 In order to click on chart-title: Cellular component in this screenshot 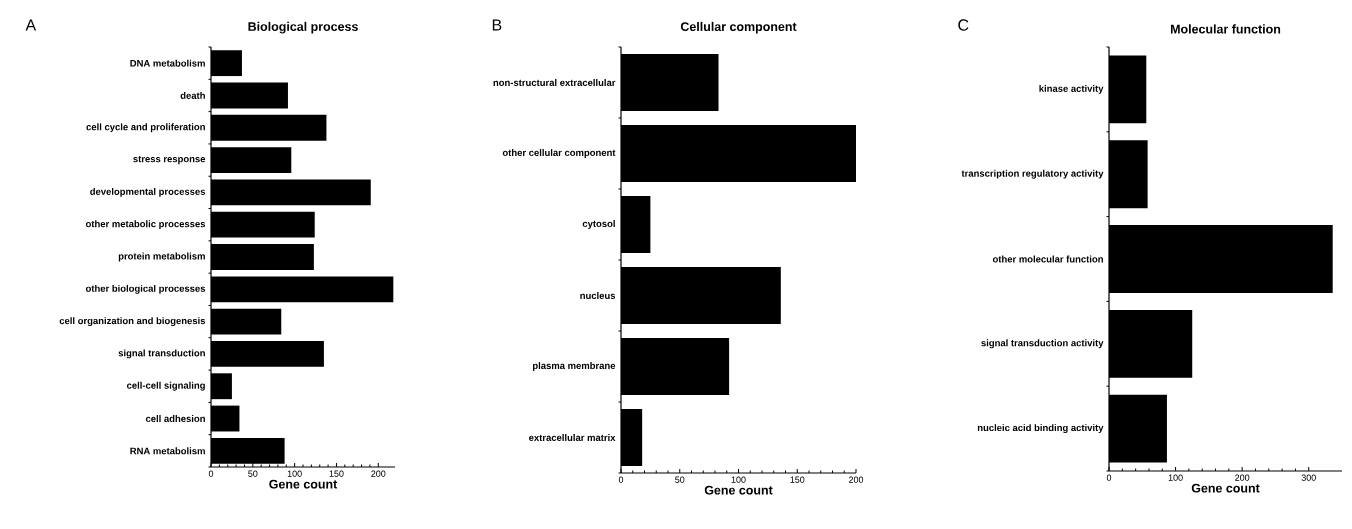, I will do `click(738, 27)`.